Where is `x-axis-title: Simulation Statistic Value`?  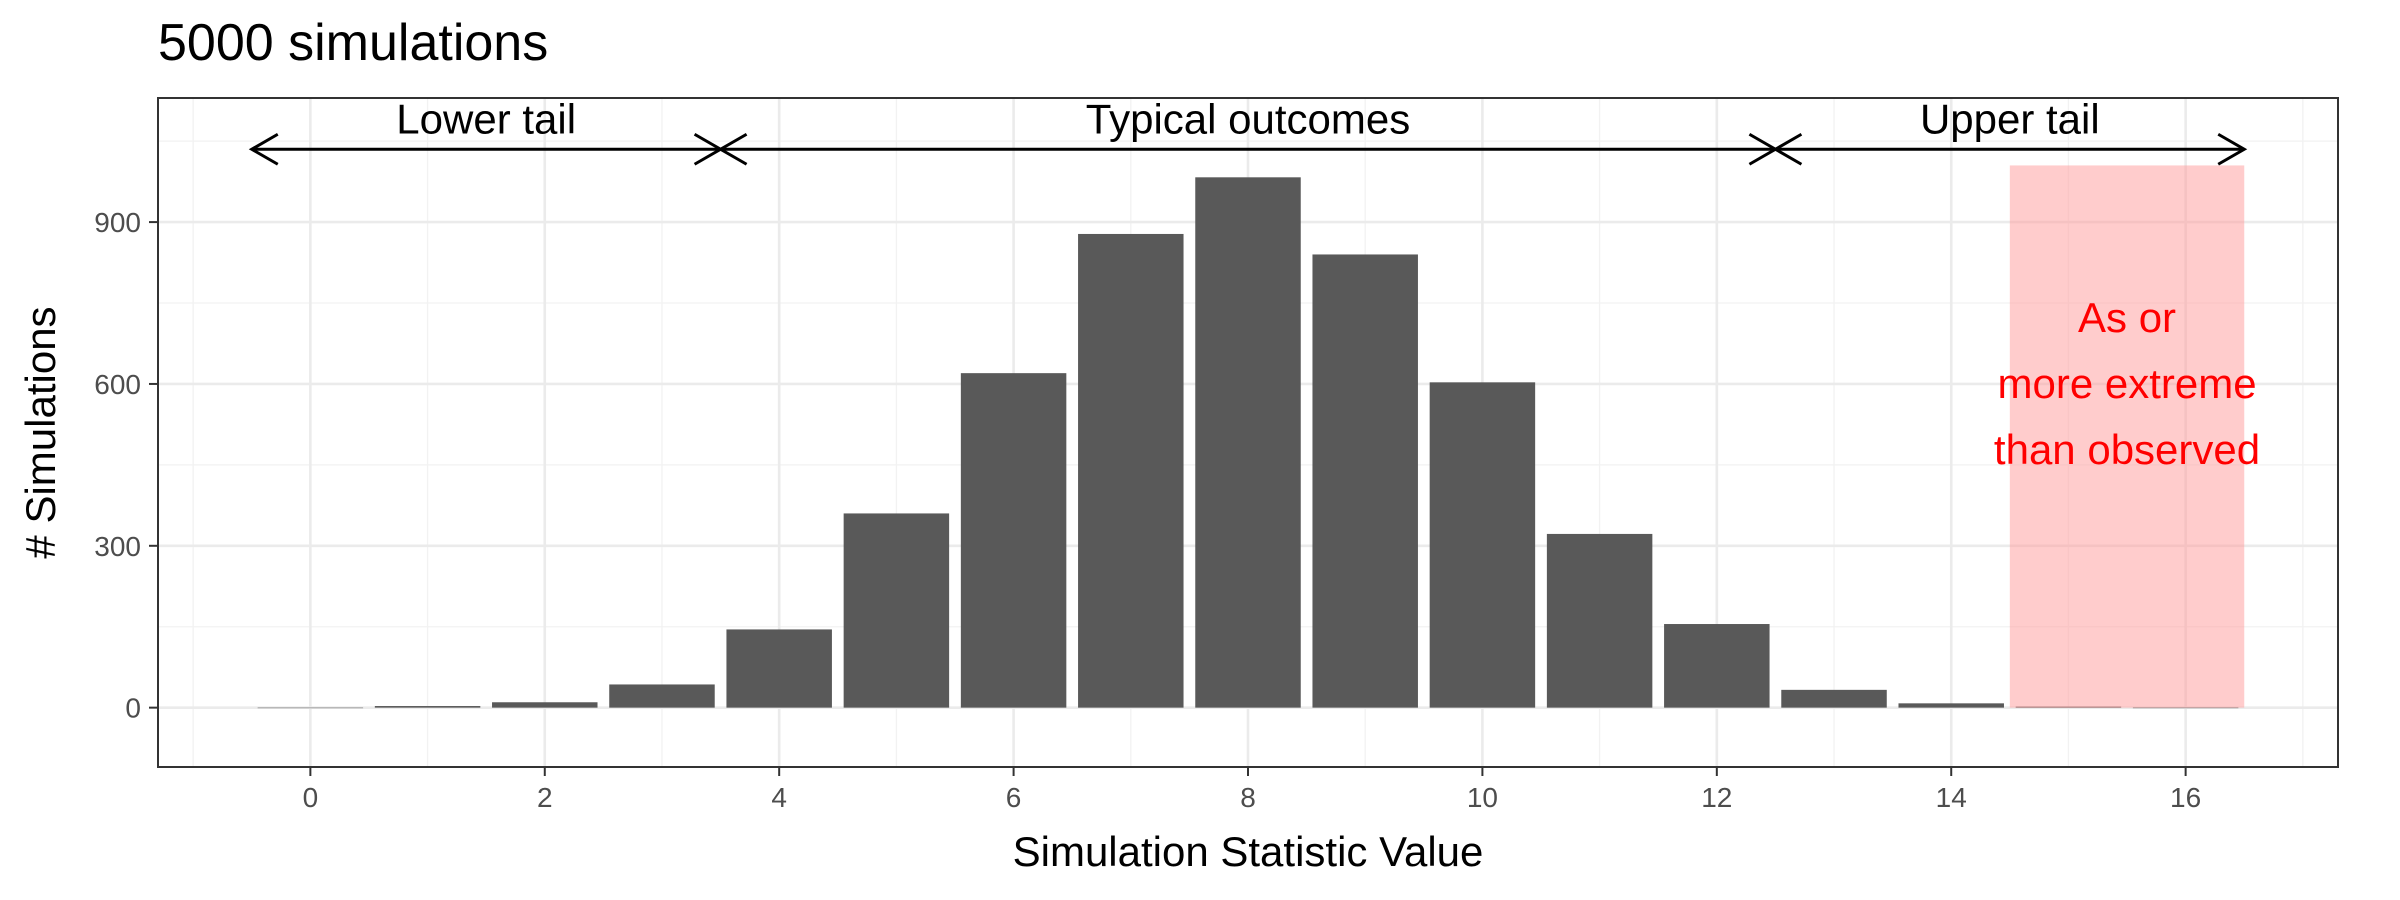
x-axis-title: Simulation Statistic Value is located at coordinates (1248, 851).